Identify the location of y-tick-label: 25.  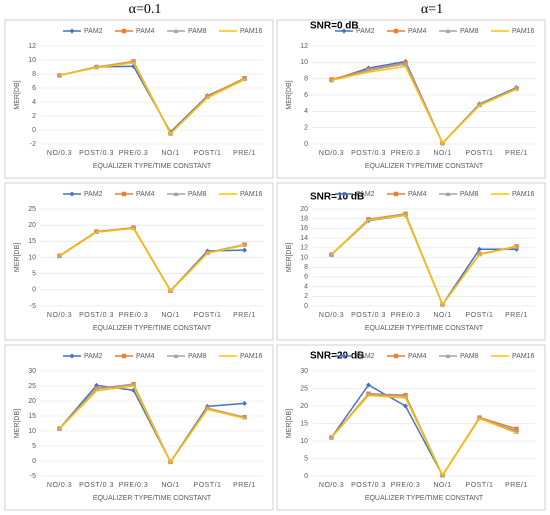
(32, 386).